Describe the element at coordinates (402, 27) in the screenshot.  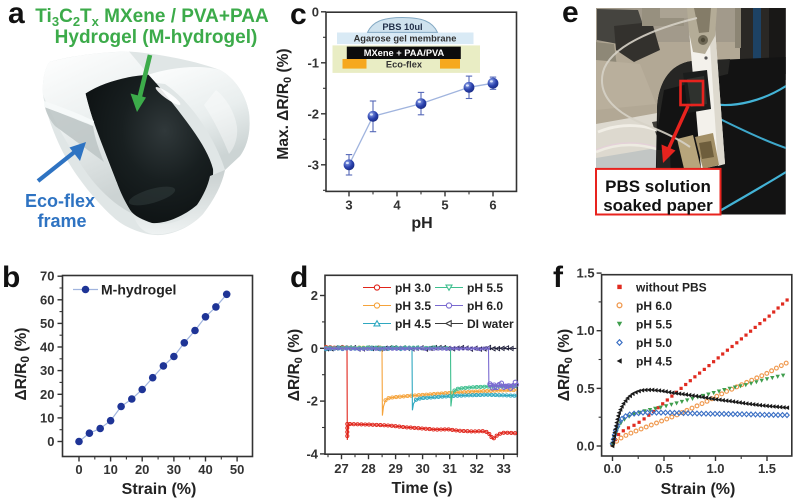
I see `svg-text: PBS 10ul` at that location.